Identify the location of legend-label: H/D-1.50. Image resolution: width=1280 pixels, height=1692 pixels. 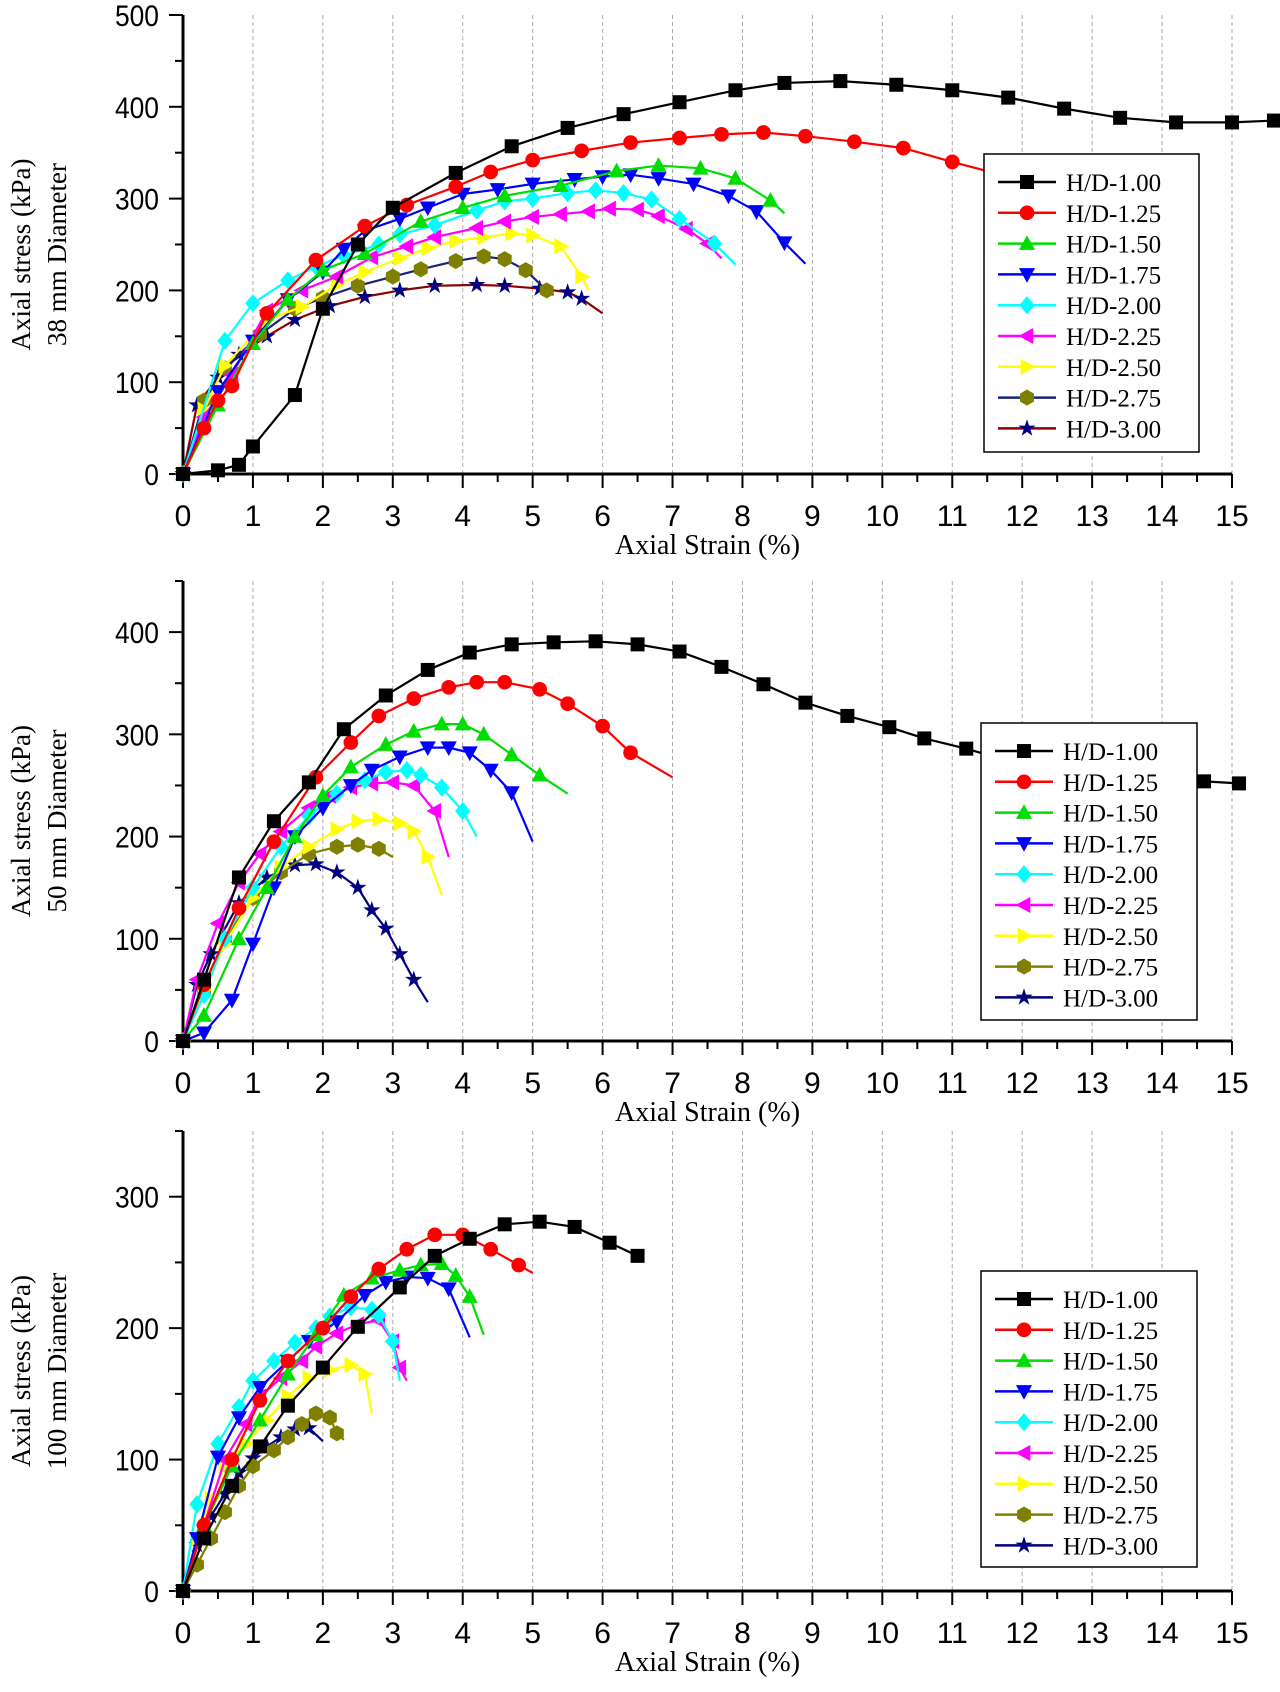
(1110, 814).